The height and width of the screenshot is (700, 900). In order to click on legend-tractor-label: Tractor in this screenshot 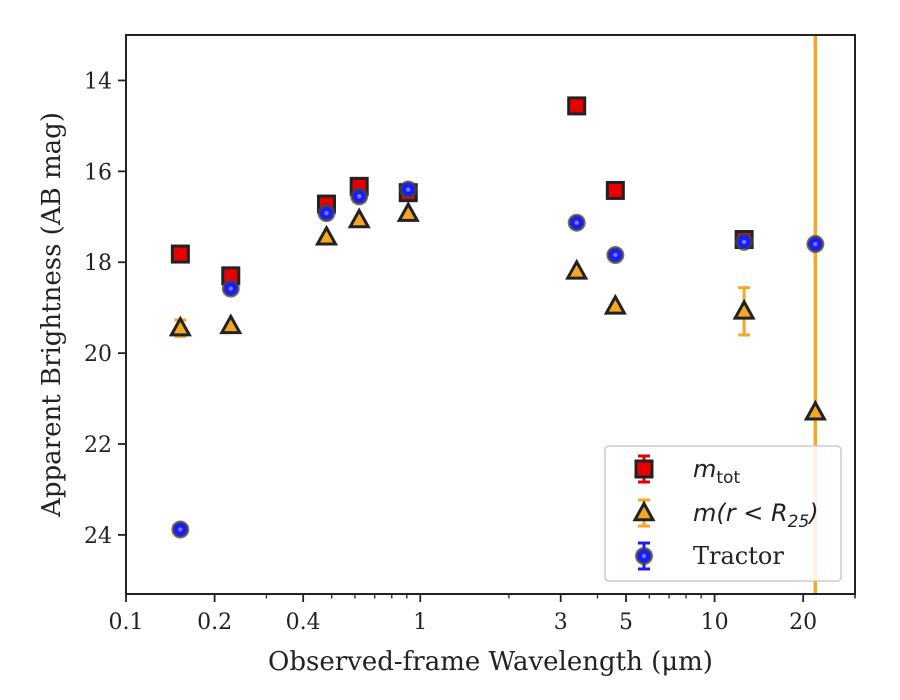, I will do `click(738, 556)`.